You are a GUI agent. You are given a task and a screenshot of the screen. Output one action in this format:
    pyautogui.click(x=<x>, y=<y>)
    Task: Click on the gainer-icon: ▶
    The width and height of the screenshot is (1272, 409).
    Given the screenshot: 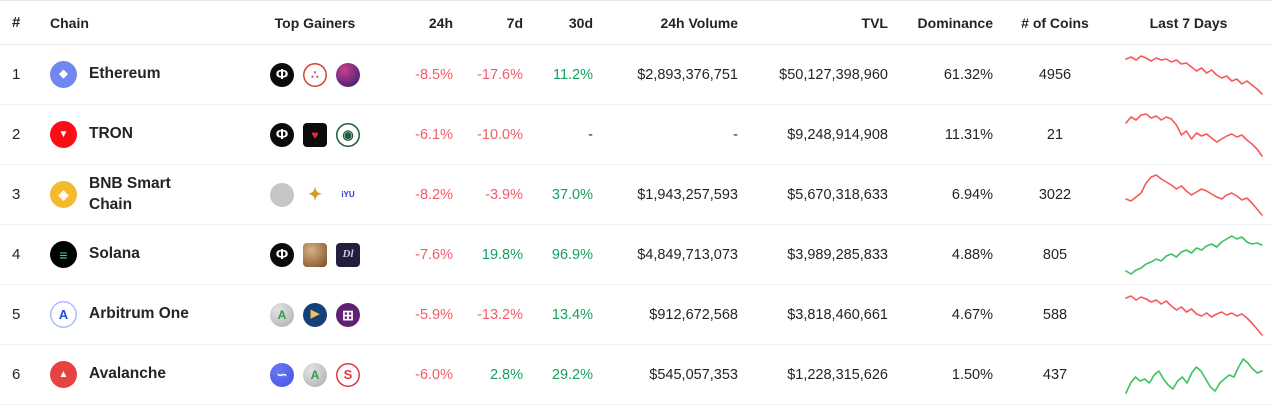 What is the action you would take?
    pyautogui.click(x=315, y=314)
    